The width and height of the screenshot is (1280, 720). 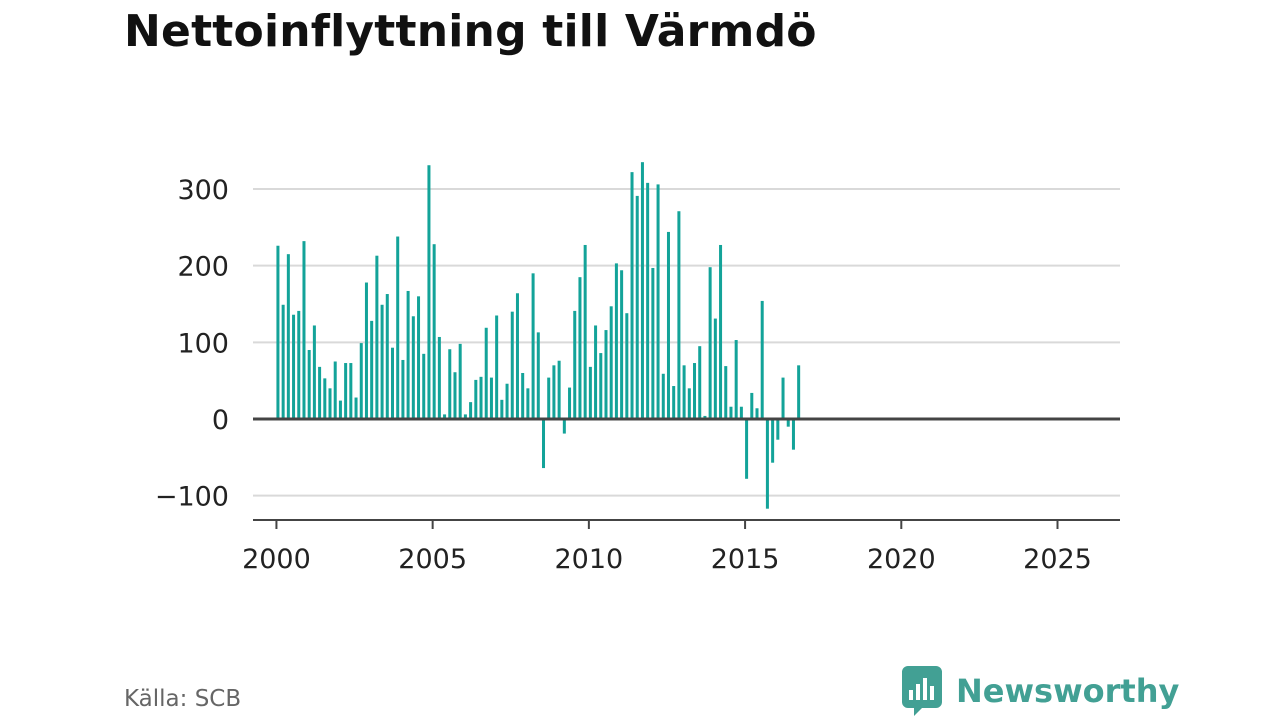 I want to click on y-tick-label-0: 0, so click(x=220, y=420).